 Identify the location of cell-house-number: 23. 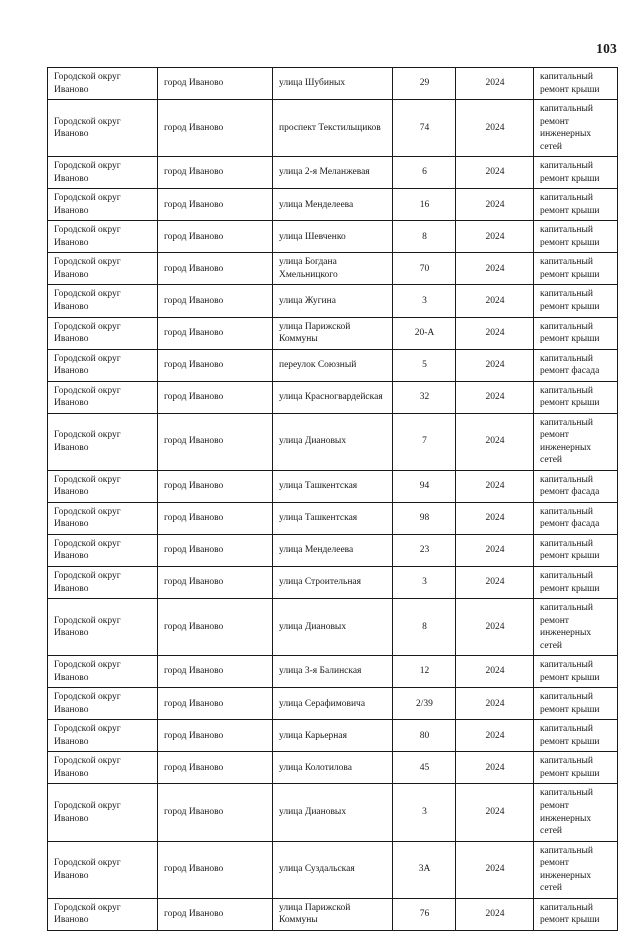
(424, 550).